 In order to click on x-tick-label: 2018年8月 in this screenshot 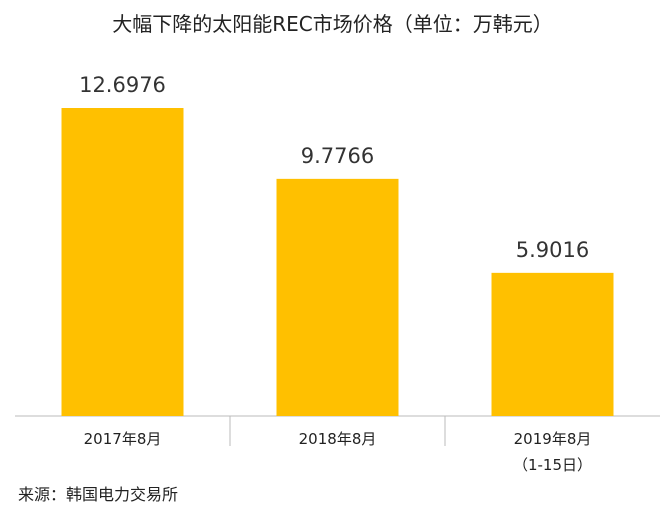, I will do `click(337, 439)`.